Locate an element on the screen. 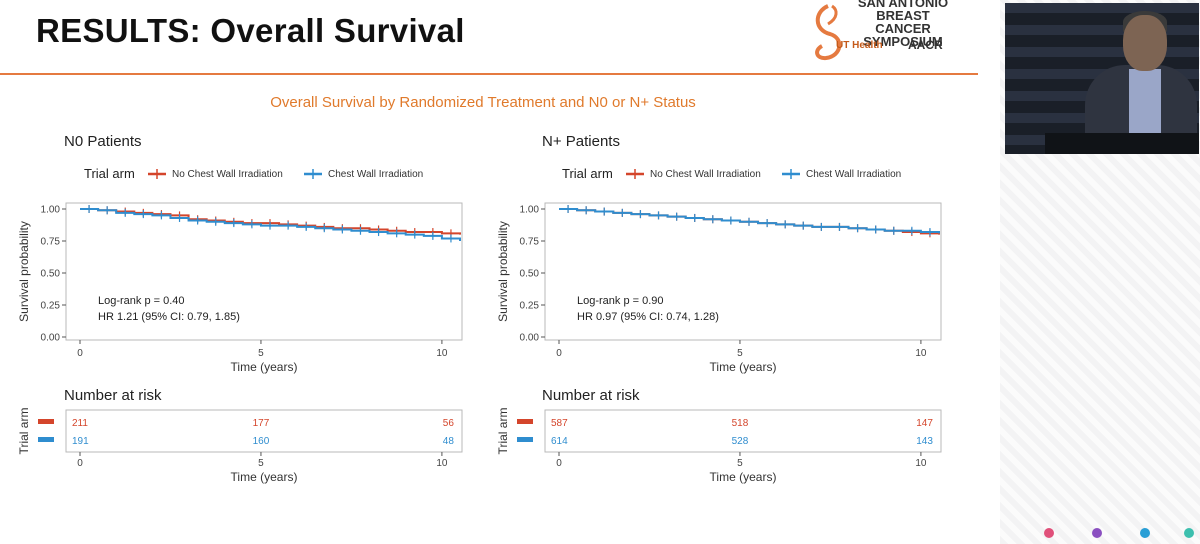 The width and height of the screenshot is (1200, 544). hr-annotation: HR 1.21 (95% CI: 0.79, 1.85) is located at coordinates (169, 317).